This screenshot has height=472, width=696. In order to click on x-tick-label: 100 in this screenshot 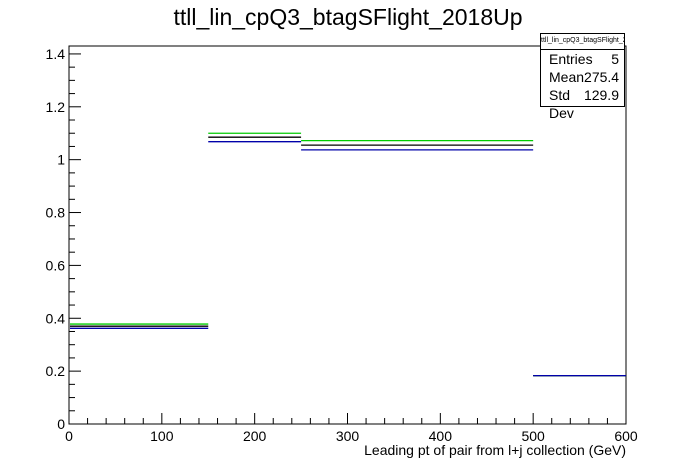, I will do `click(162, 436)`.